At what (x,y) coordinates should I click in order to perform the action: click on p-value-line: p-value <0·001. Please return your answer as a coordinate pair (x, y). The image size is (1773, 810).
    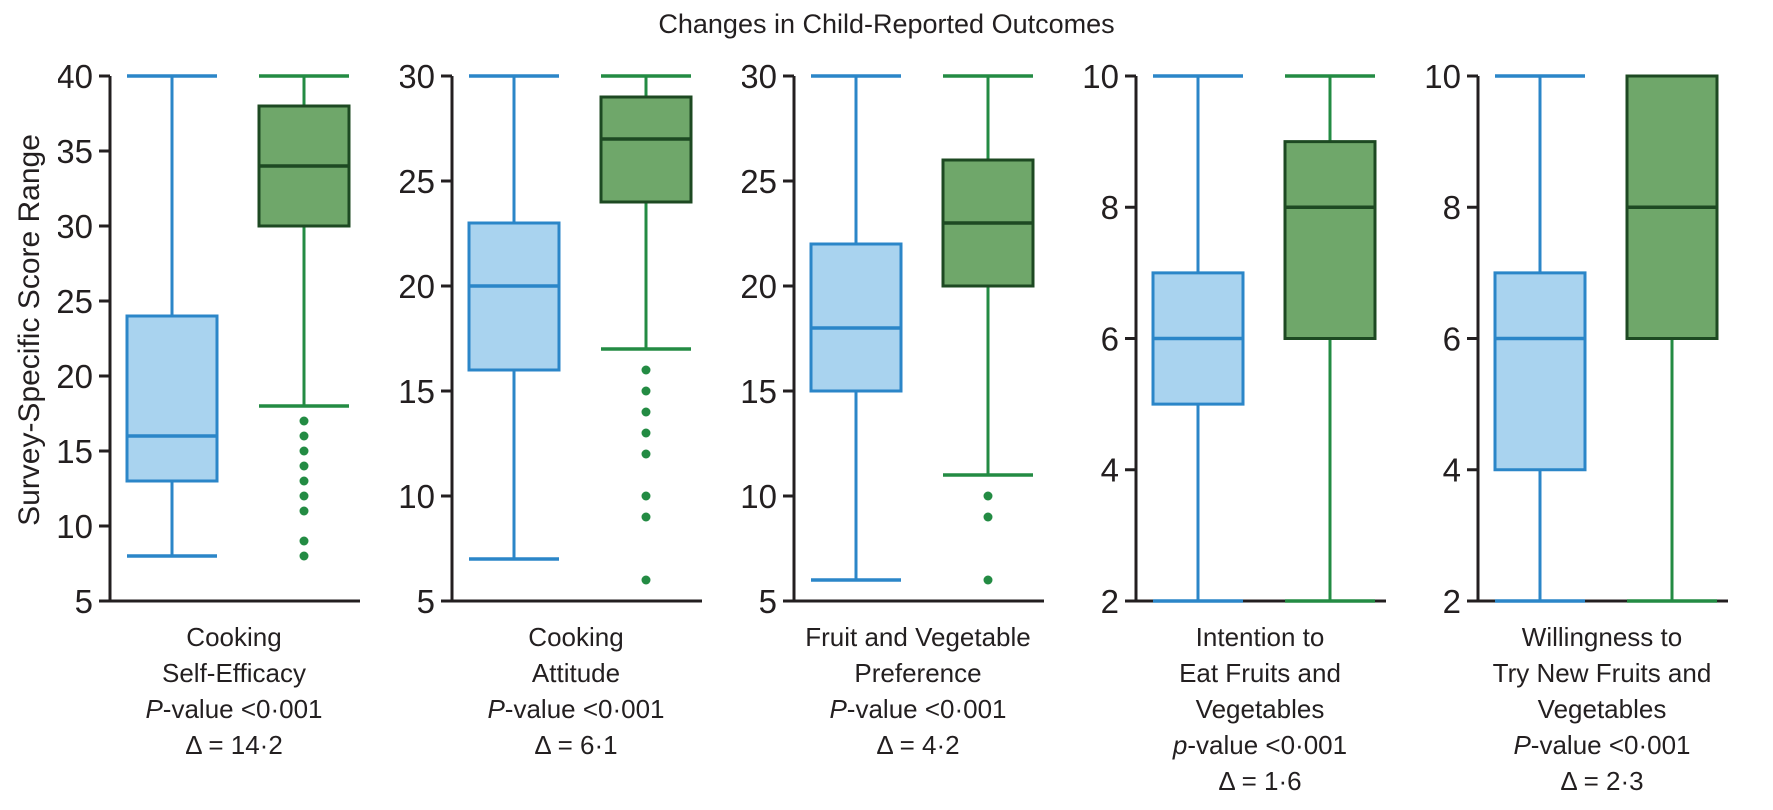
    Looking at the image, I should click on (1260, 745).